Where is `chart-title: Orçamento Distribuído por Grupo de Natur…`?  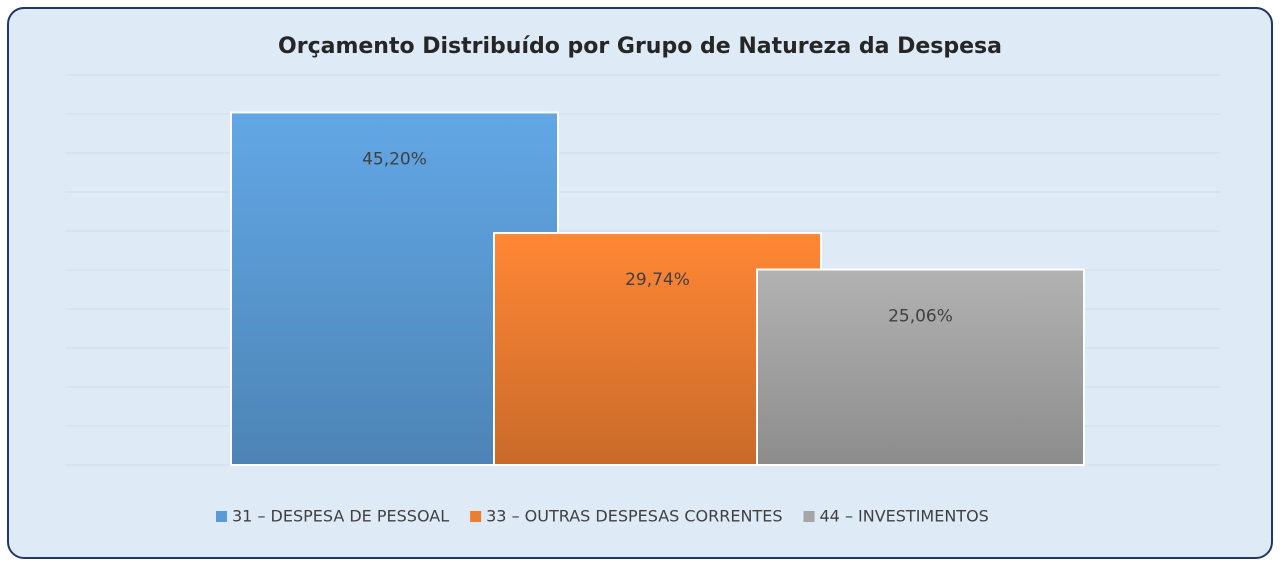 chart-title: Orçamento Distribuído por Grupo de Natur… is located at coordinates (640, 46).